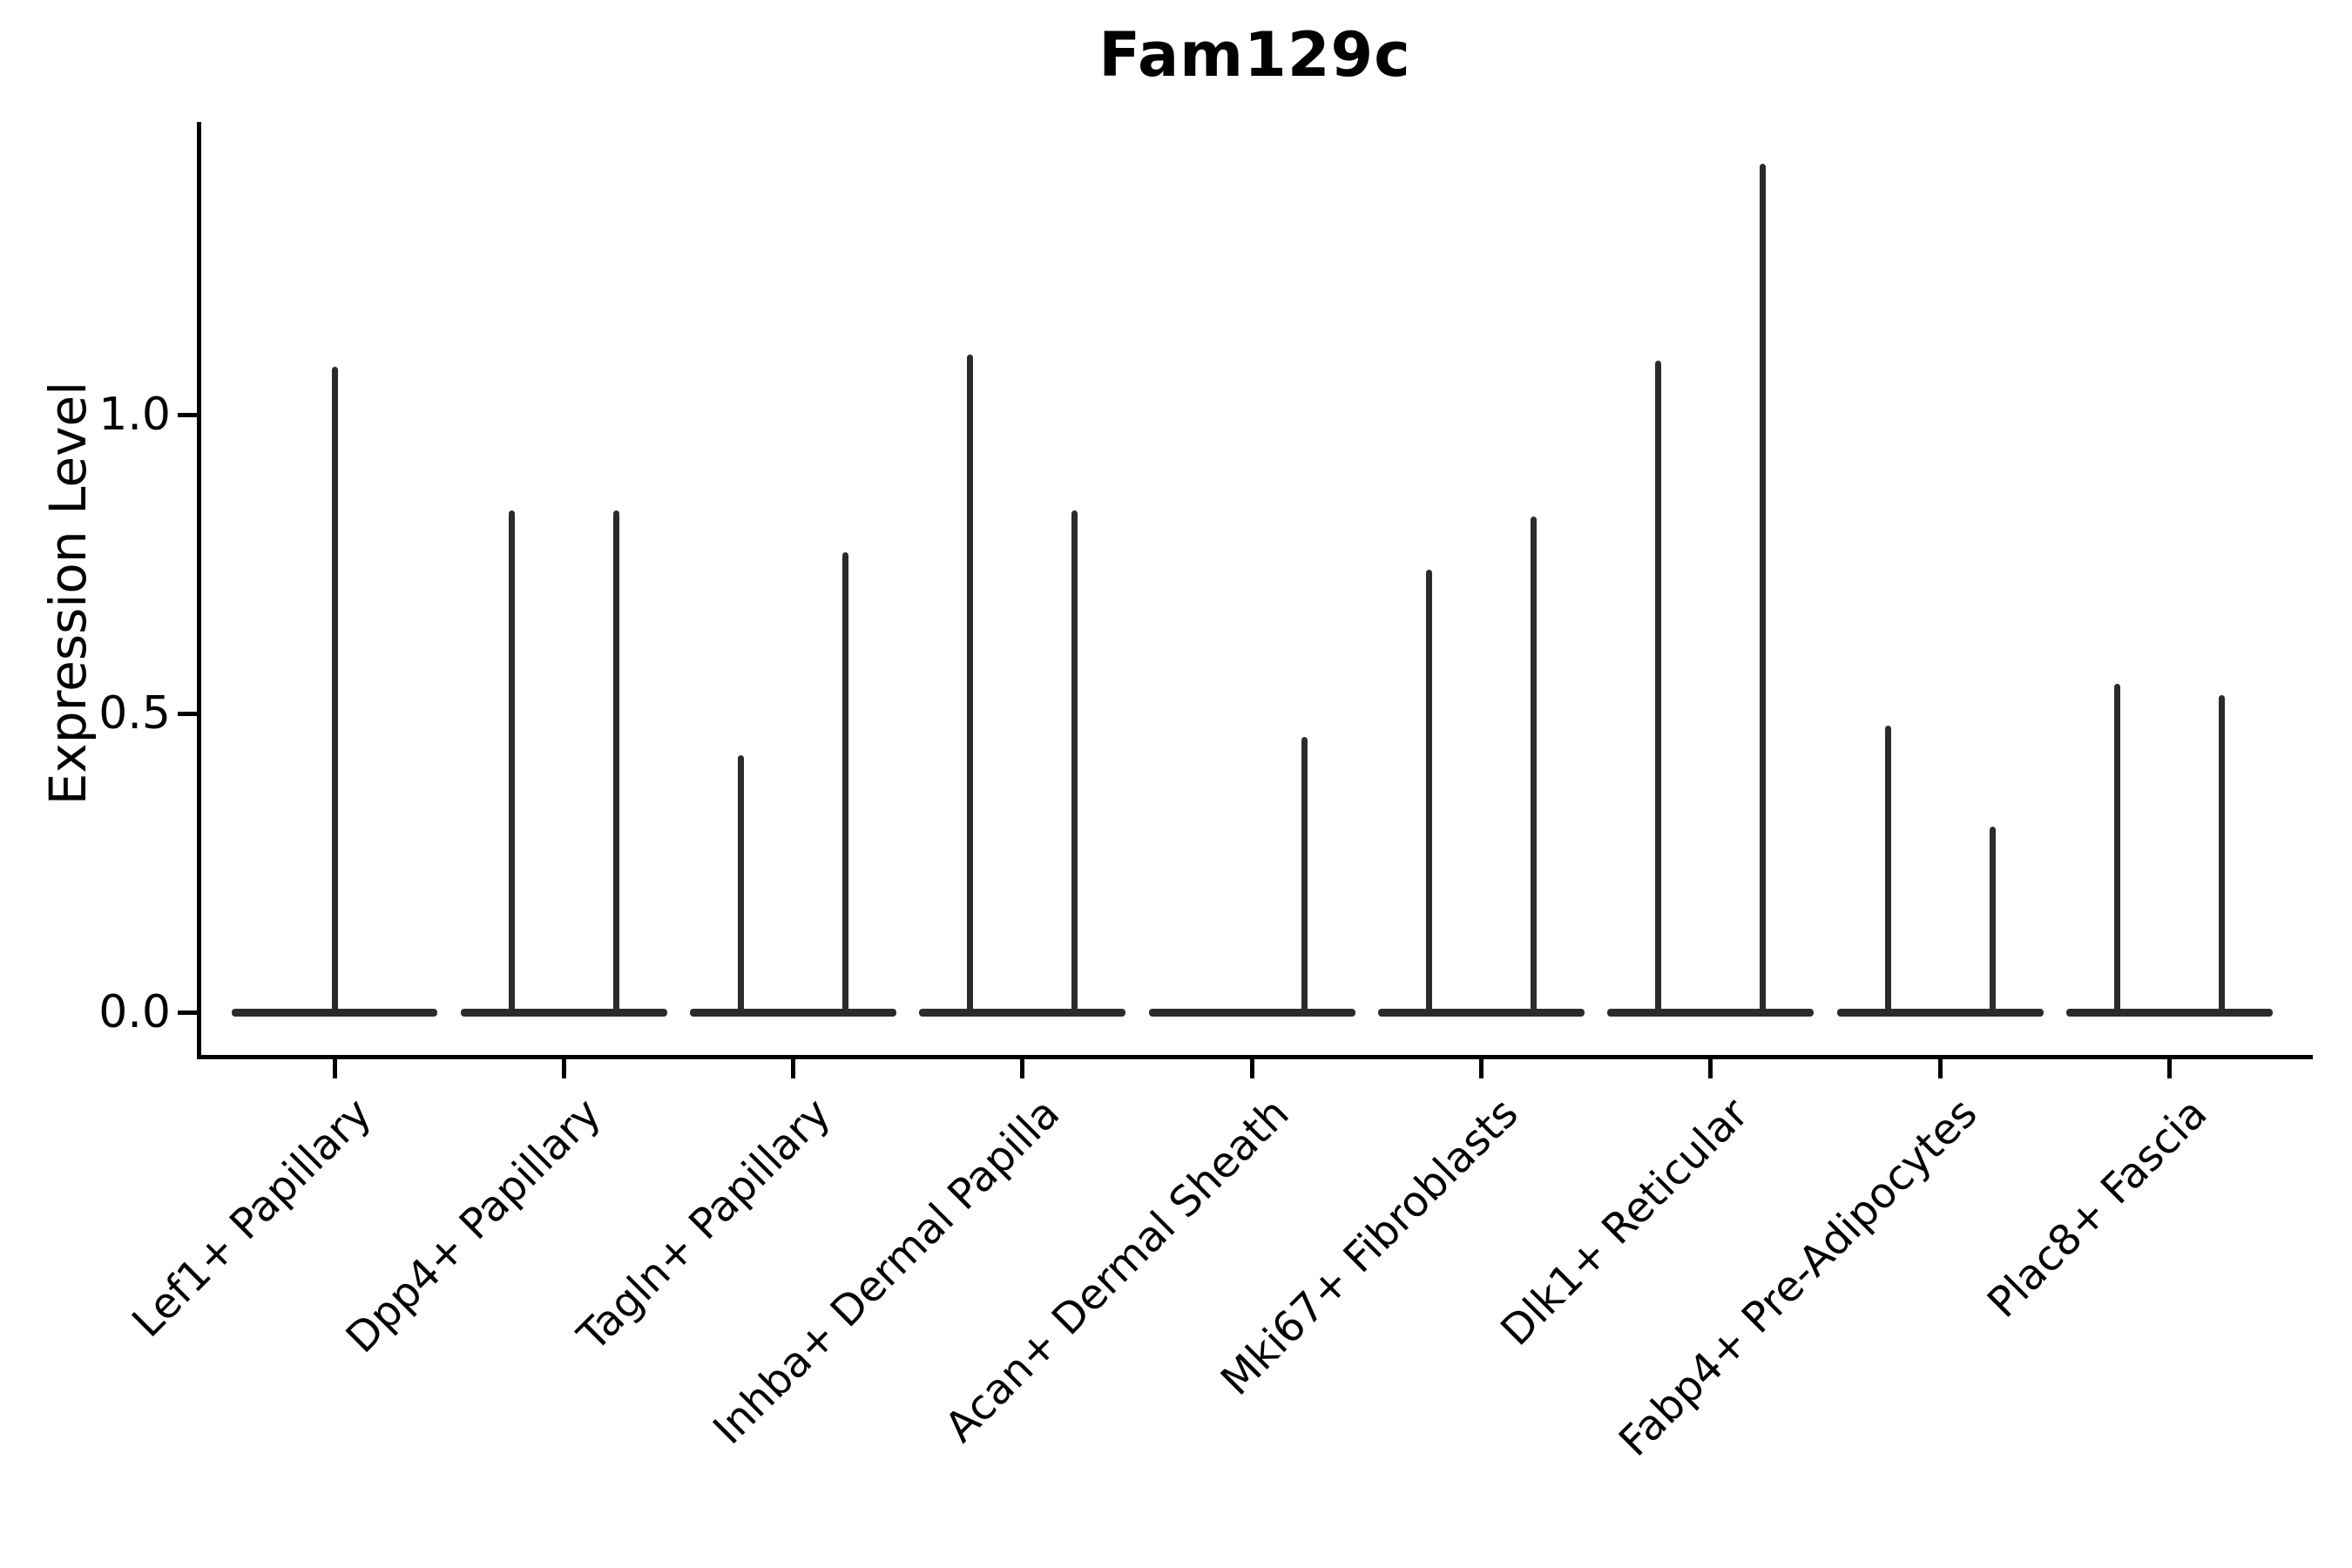 Image resolution: width=2352 pixels, height=1568 pixels. I want to click on x-tick-label: Dlk1+ Reticular, so click(1624, 1222).